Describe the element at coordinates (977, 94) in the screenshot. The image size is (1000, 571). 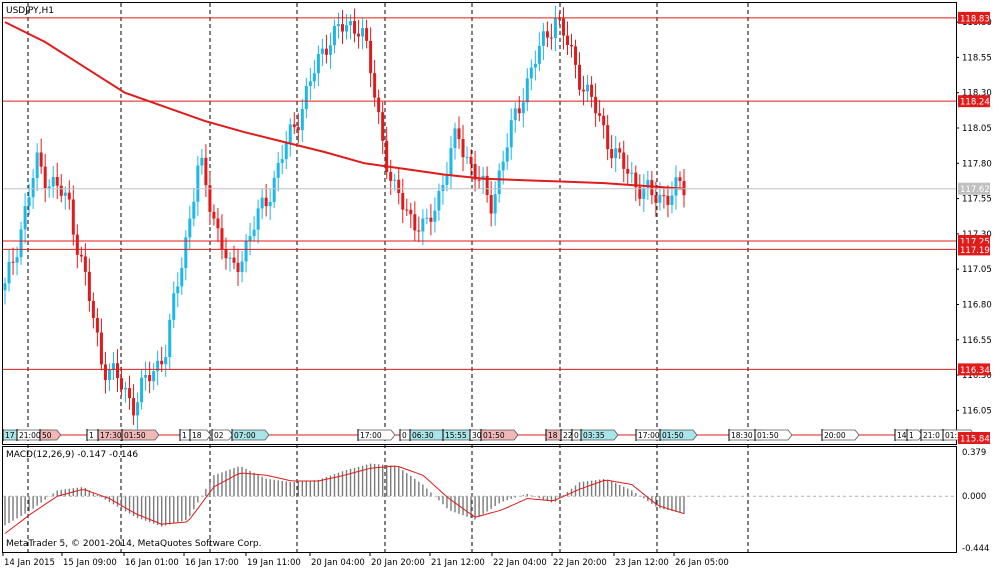
I see `price-tick-label: 118.30` at that location.